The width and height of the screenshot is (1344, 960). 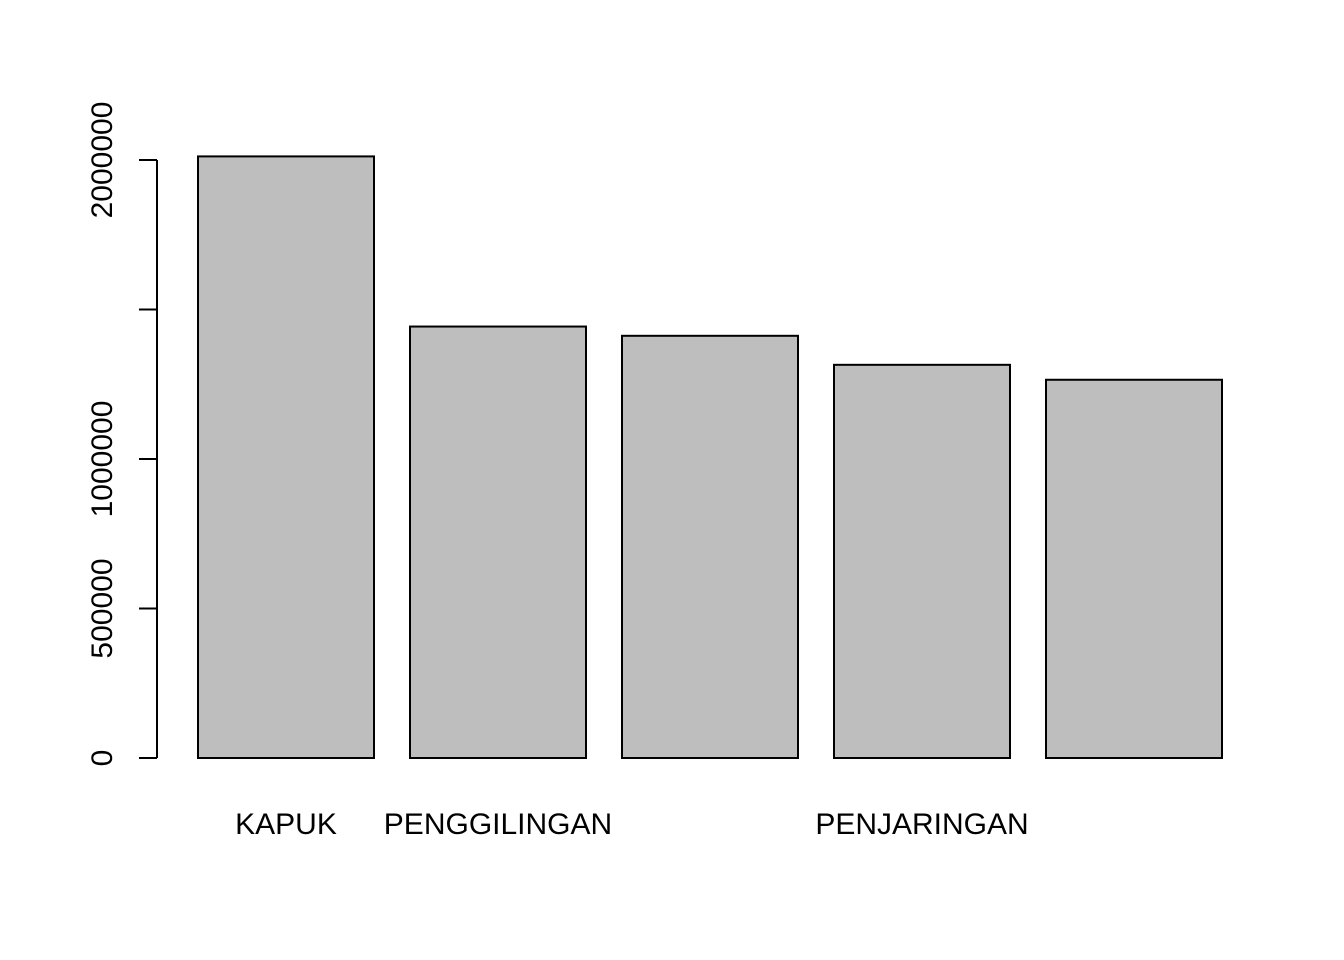 I want to click on x-category-label: PENGGILINGAN, so click(x=498, y=824).